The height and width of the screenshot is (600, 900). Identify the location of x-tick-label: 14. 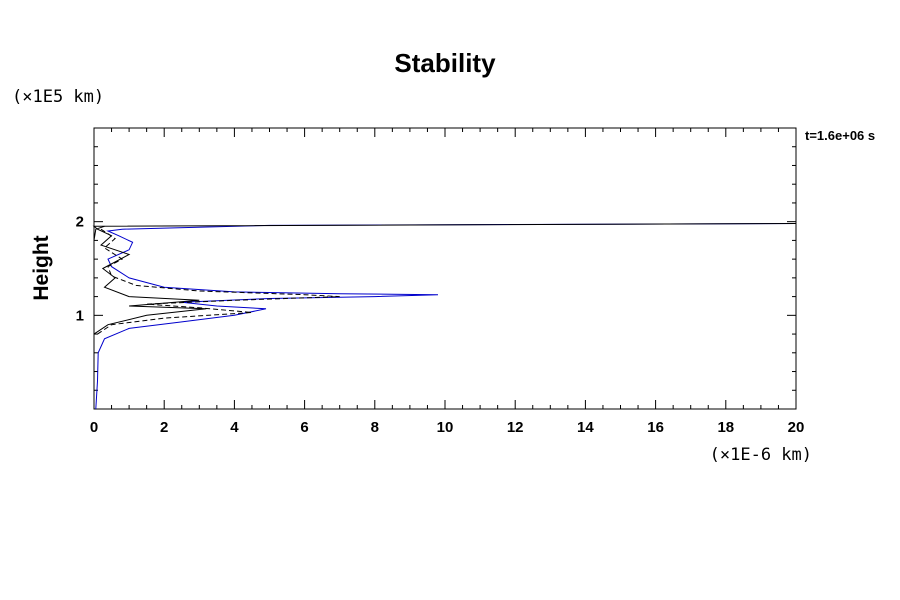
(585, 427).